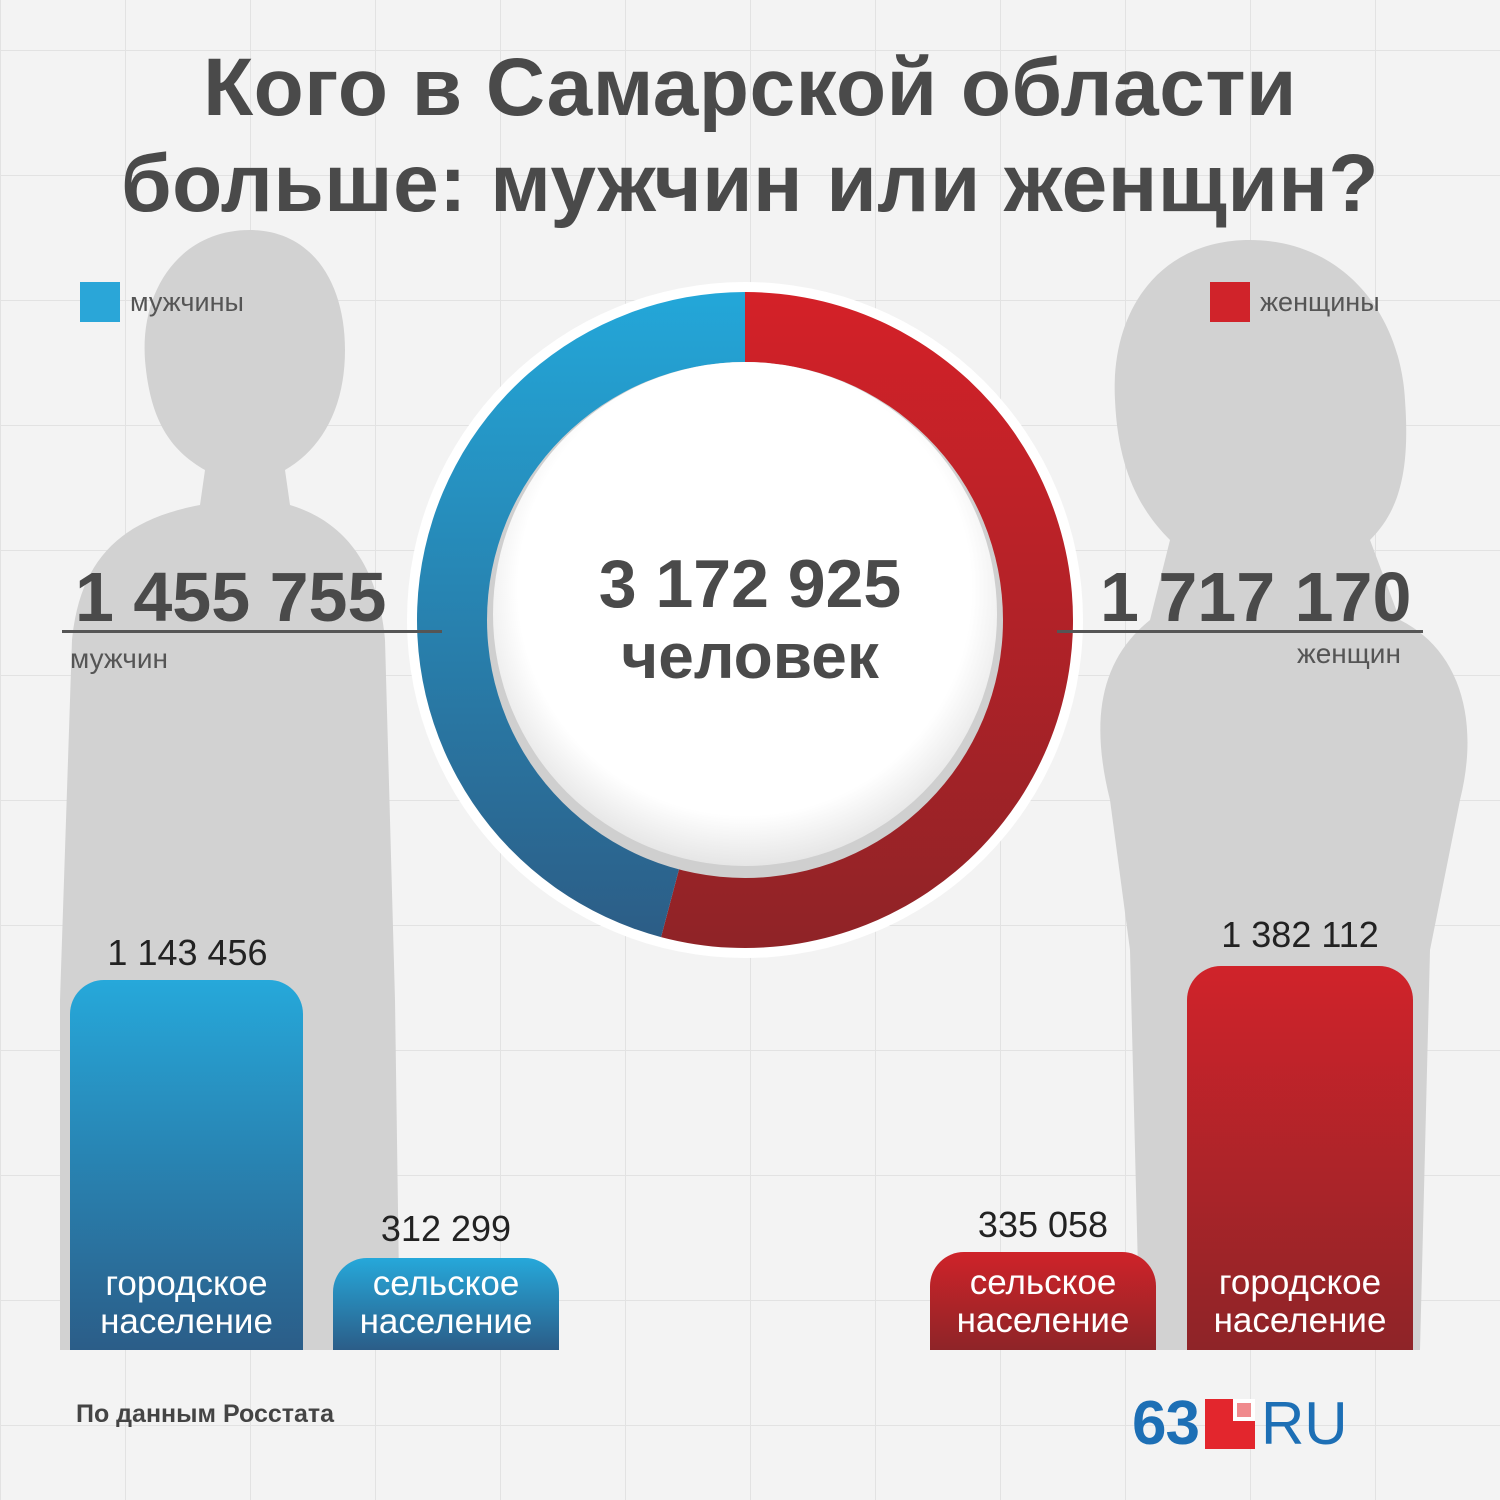 This screenshot has height=1500, width=1500. I want to click on bar-label-men-urban: городское население, so click(186, 1303).